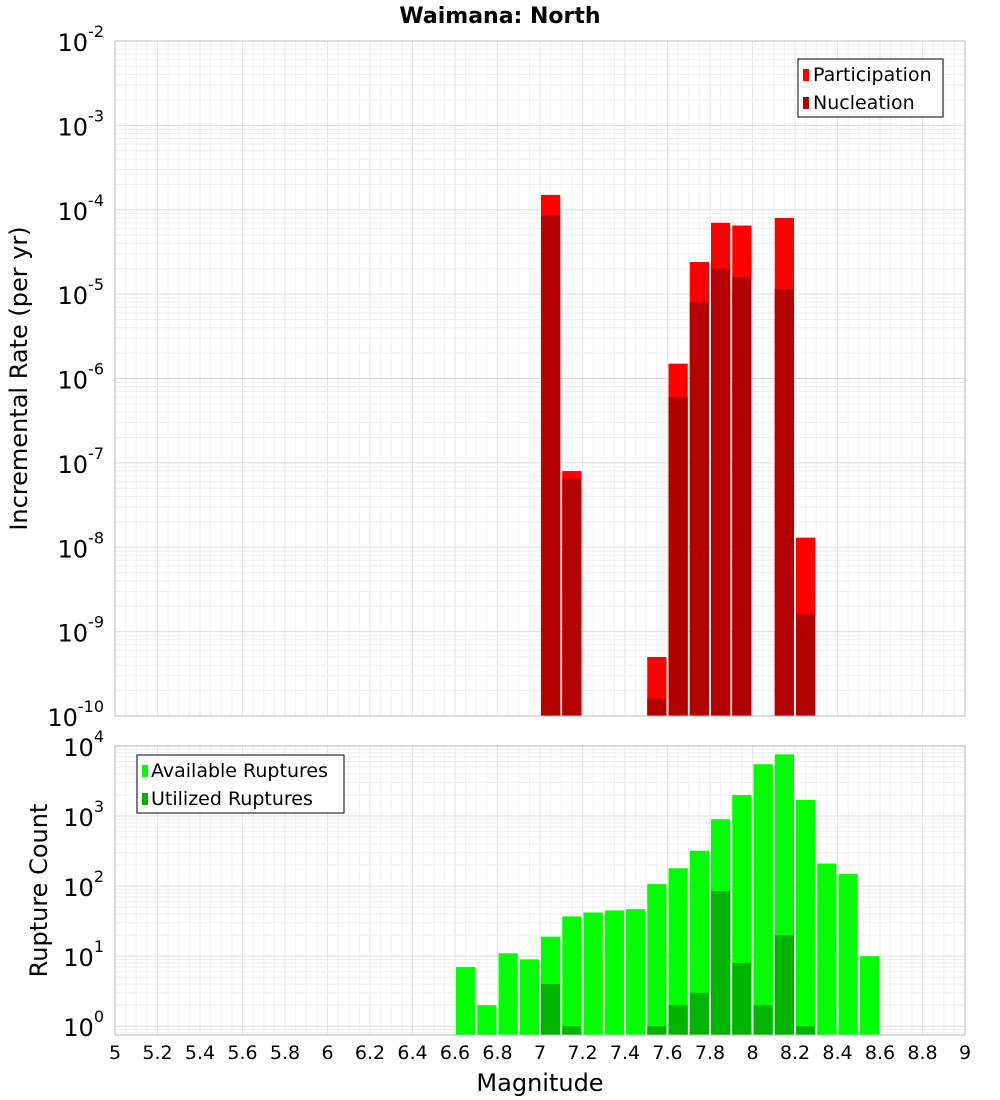 The height and width of the screenshot is (1100, 1000). Describe the element at coordinates (806, 103) in the screenshot. I see `legend-swatch-nucleation` at that location.